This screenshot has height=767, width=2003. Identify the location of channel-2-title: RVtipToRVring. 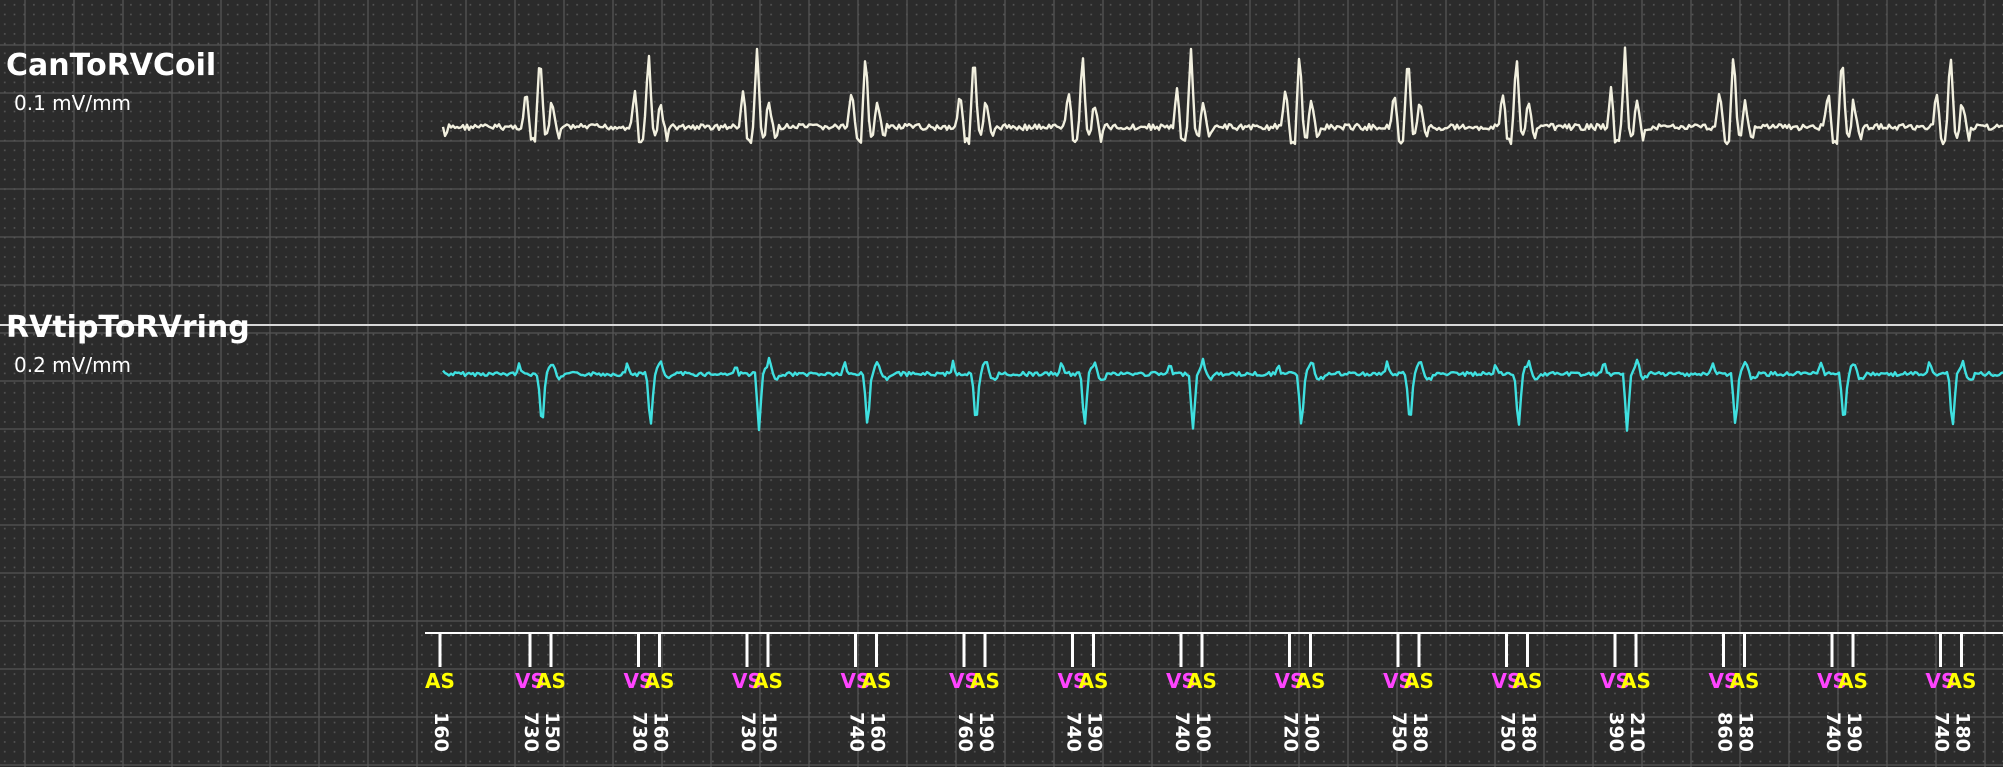
(128, 327).